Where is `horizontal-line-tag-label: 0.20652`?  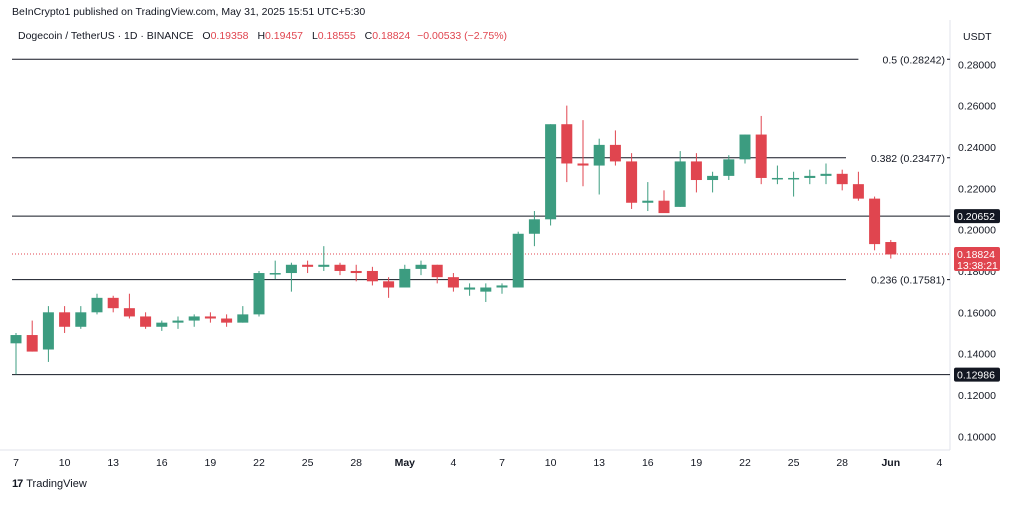
horizontal-line-tag-label: 0.20652 is located at coordinates (976, 217).